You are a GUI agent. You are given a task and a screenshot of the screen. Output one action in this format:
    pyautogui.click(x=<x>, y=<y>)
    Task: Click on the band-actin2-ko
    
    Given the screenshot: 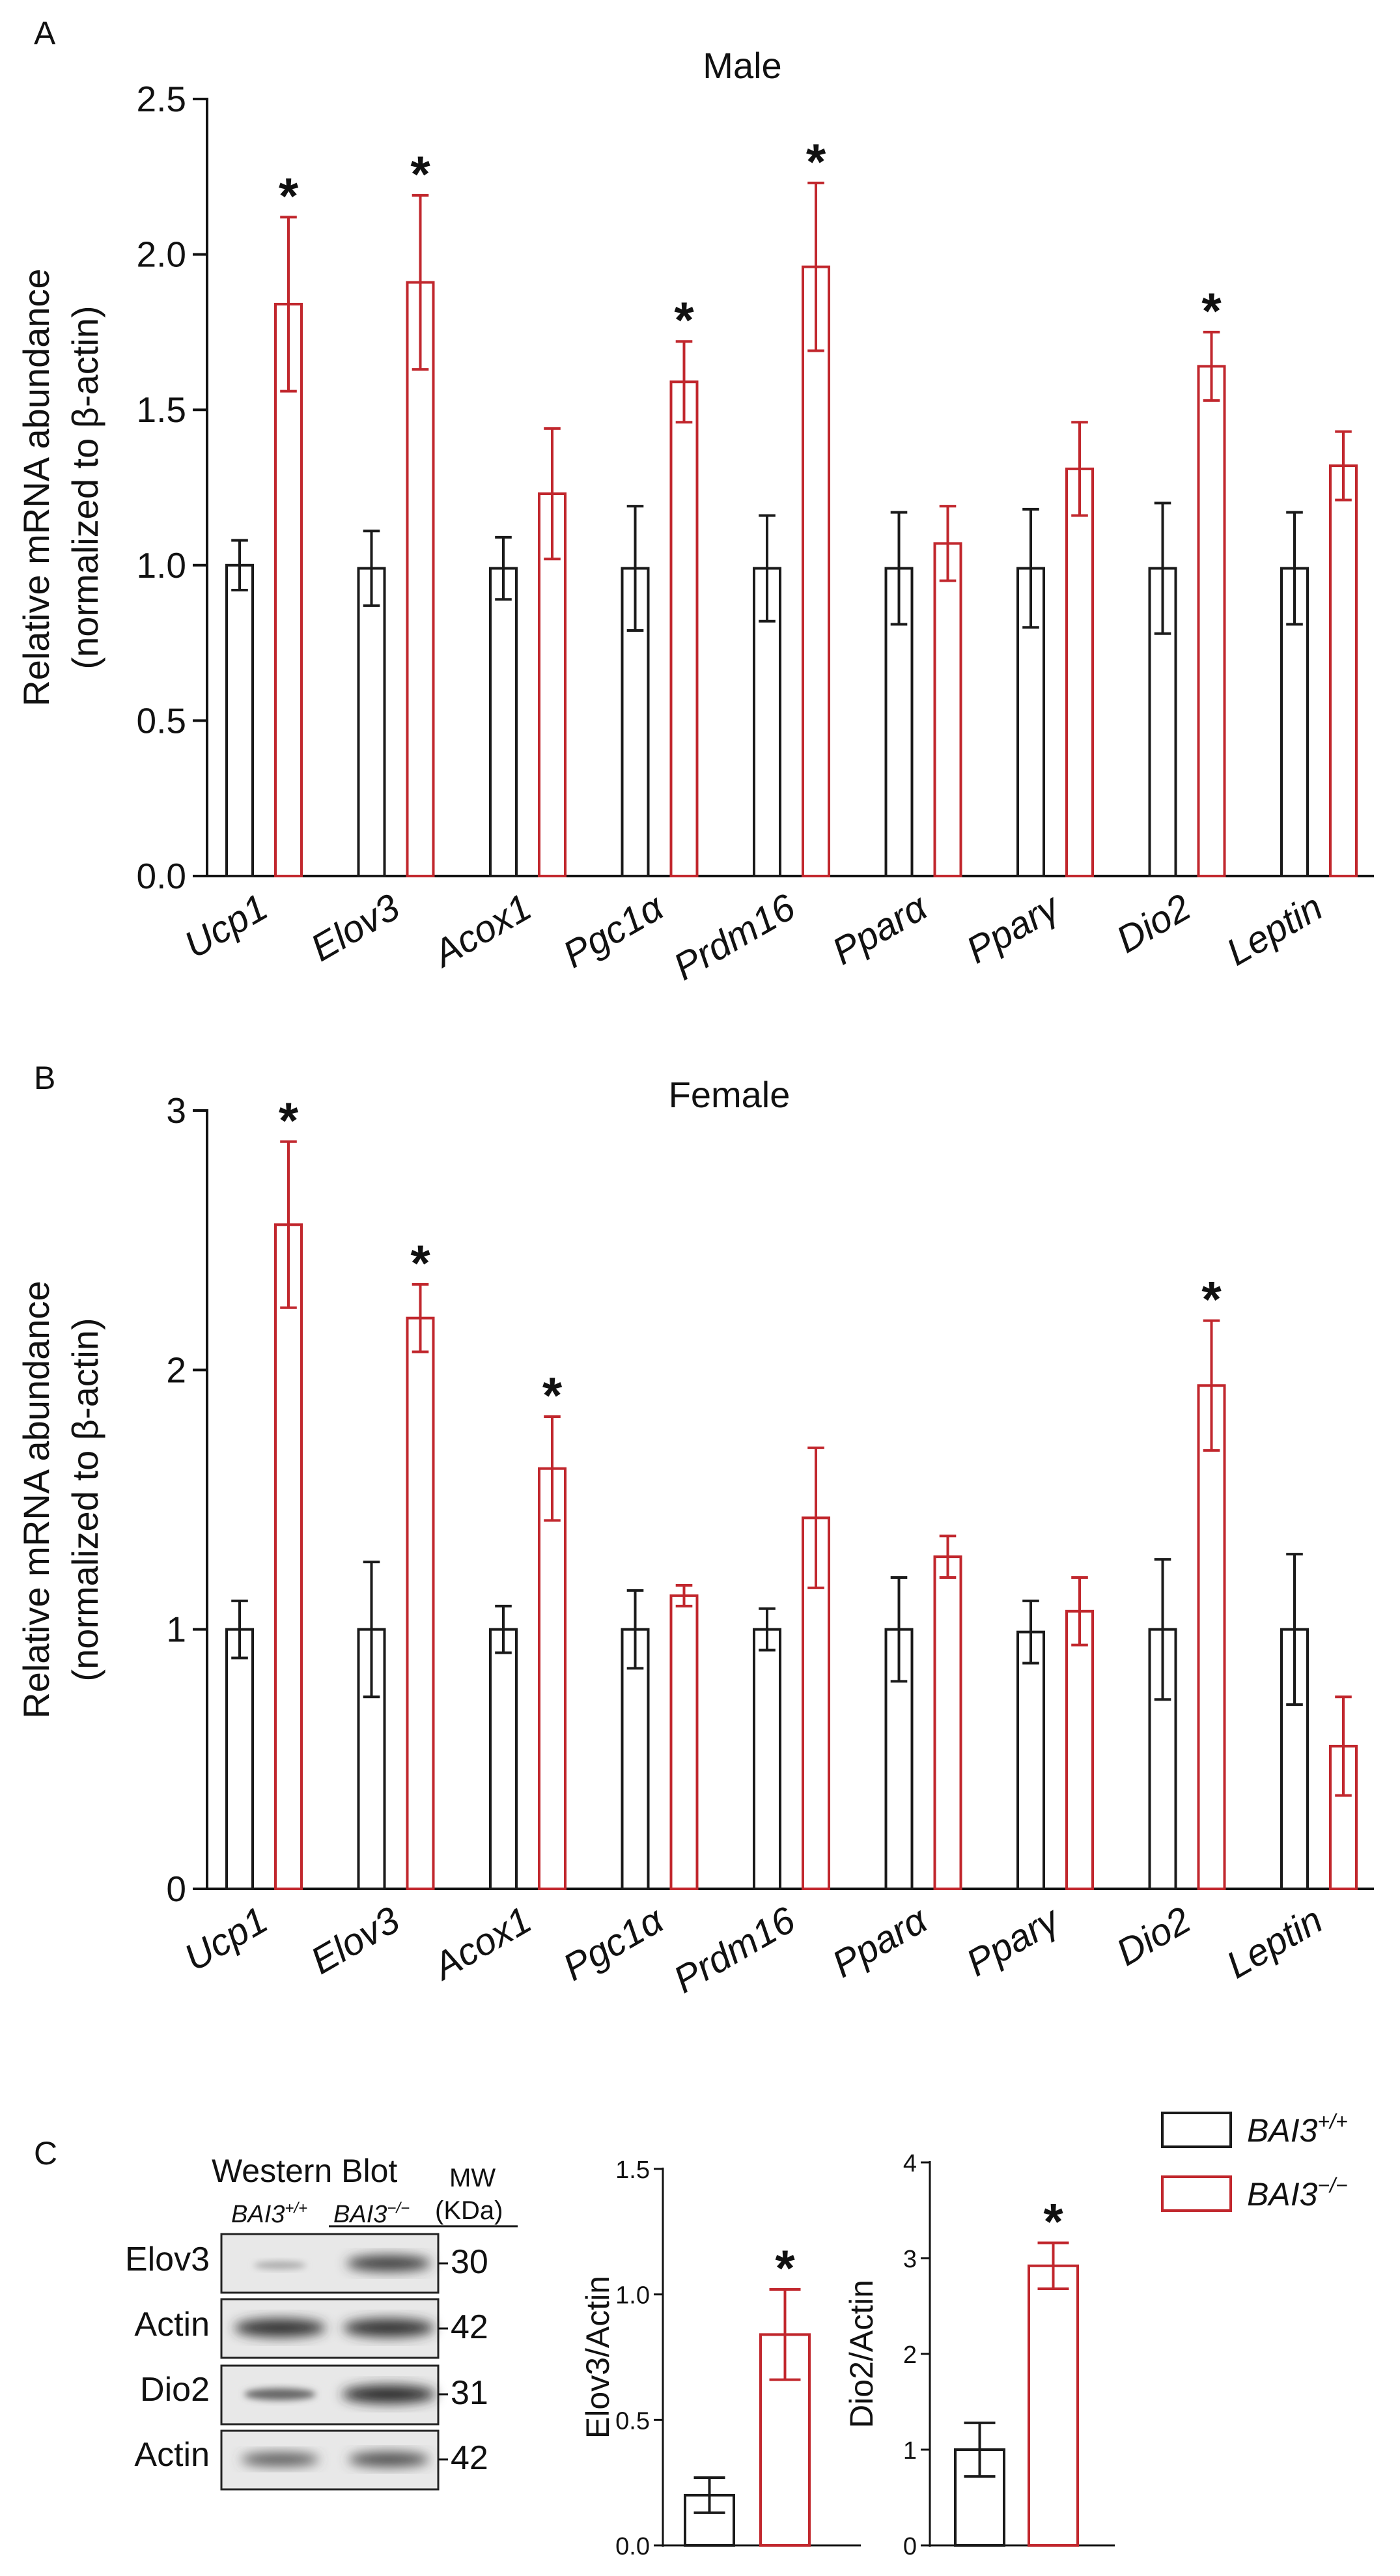 What is the action you would take?
    pyautogui.click(x=388, y=2459)
    